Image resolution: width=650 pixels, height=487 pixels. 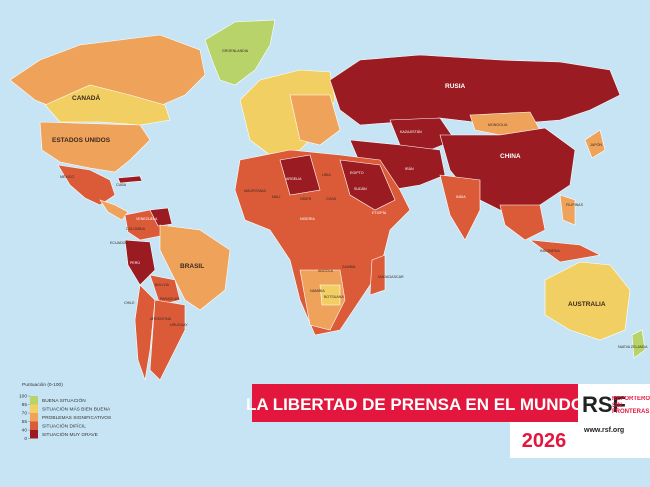 What do you see at coordinates (64, 400) in the screenshot?
I see `legend-label: BUENA SITUACIÓN` at bounding box center [64, 400].